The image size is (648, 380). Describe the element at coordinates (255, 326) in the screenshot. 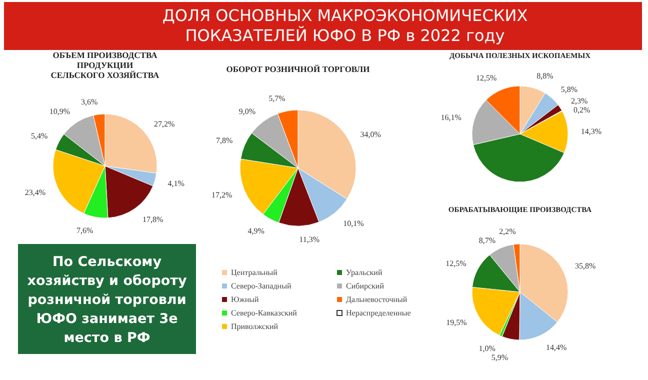

I see `legend-label: Приволжский` at that location.